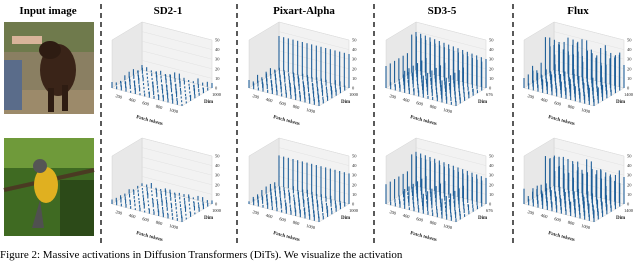 The height and width of the screenshot is (261, 640). I want to click on header: SD3-5, so click(442, 11).